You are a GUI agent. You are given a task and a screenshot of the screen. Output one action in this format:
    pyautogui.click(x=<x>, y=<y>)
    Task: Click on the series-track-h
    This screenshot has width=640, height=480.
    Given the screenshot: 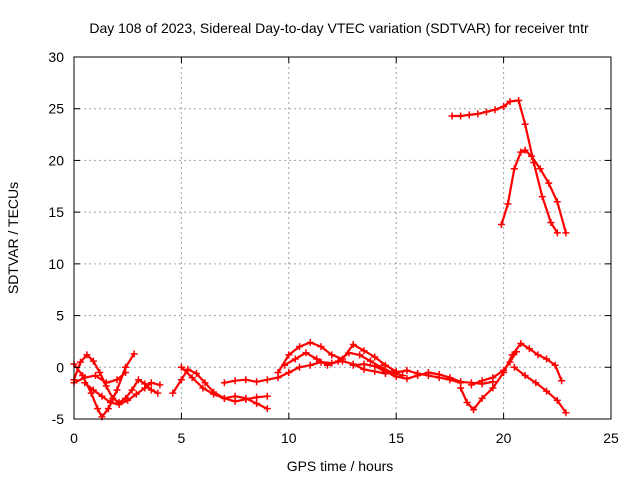 What is the action you would take?
    pyautogui.click(x=337, y=357)
    